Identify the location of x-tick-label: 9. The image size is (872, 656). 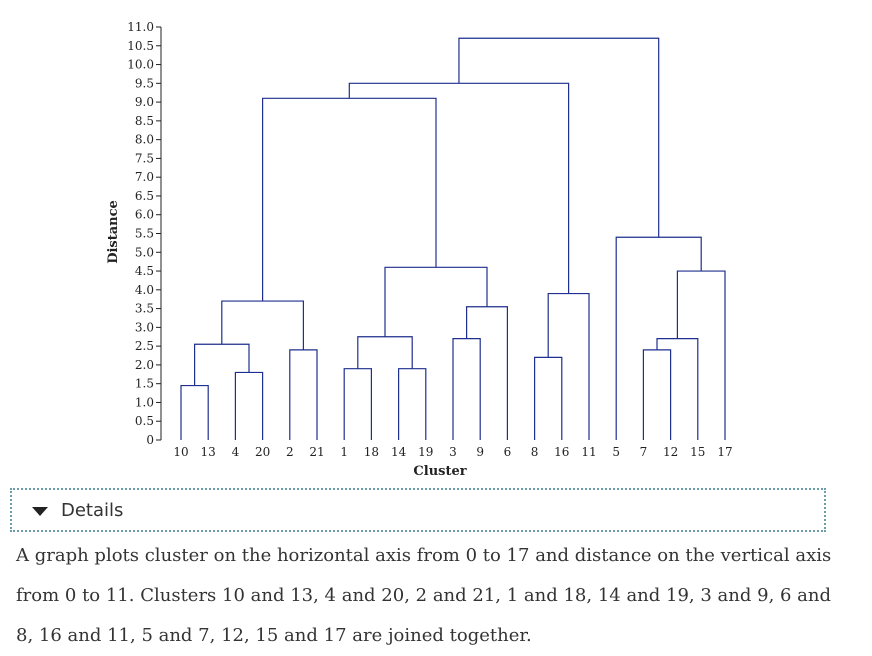
(480, 452).